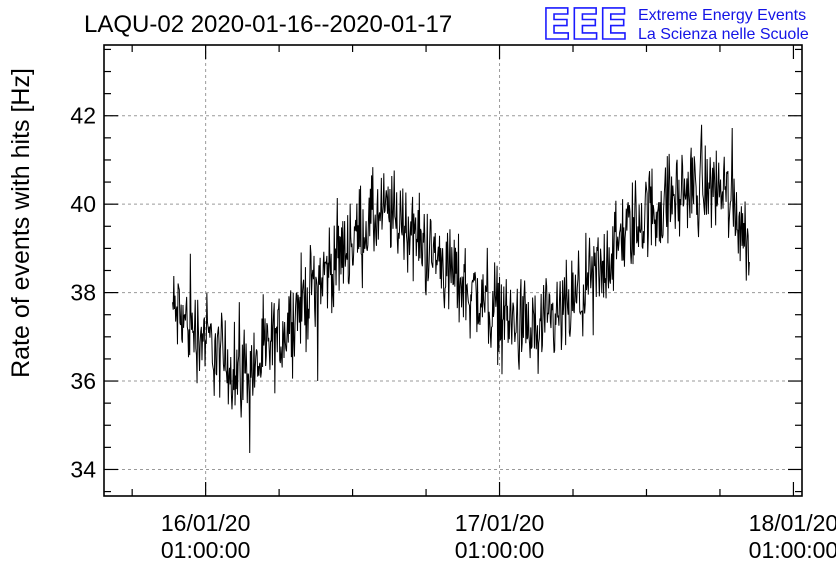 The width and height of the screenshot is (836, 572). I want to click on eee-logo-letters: EEE, so click(584, 25).